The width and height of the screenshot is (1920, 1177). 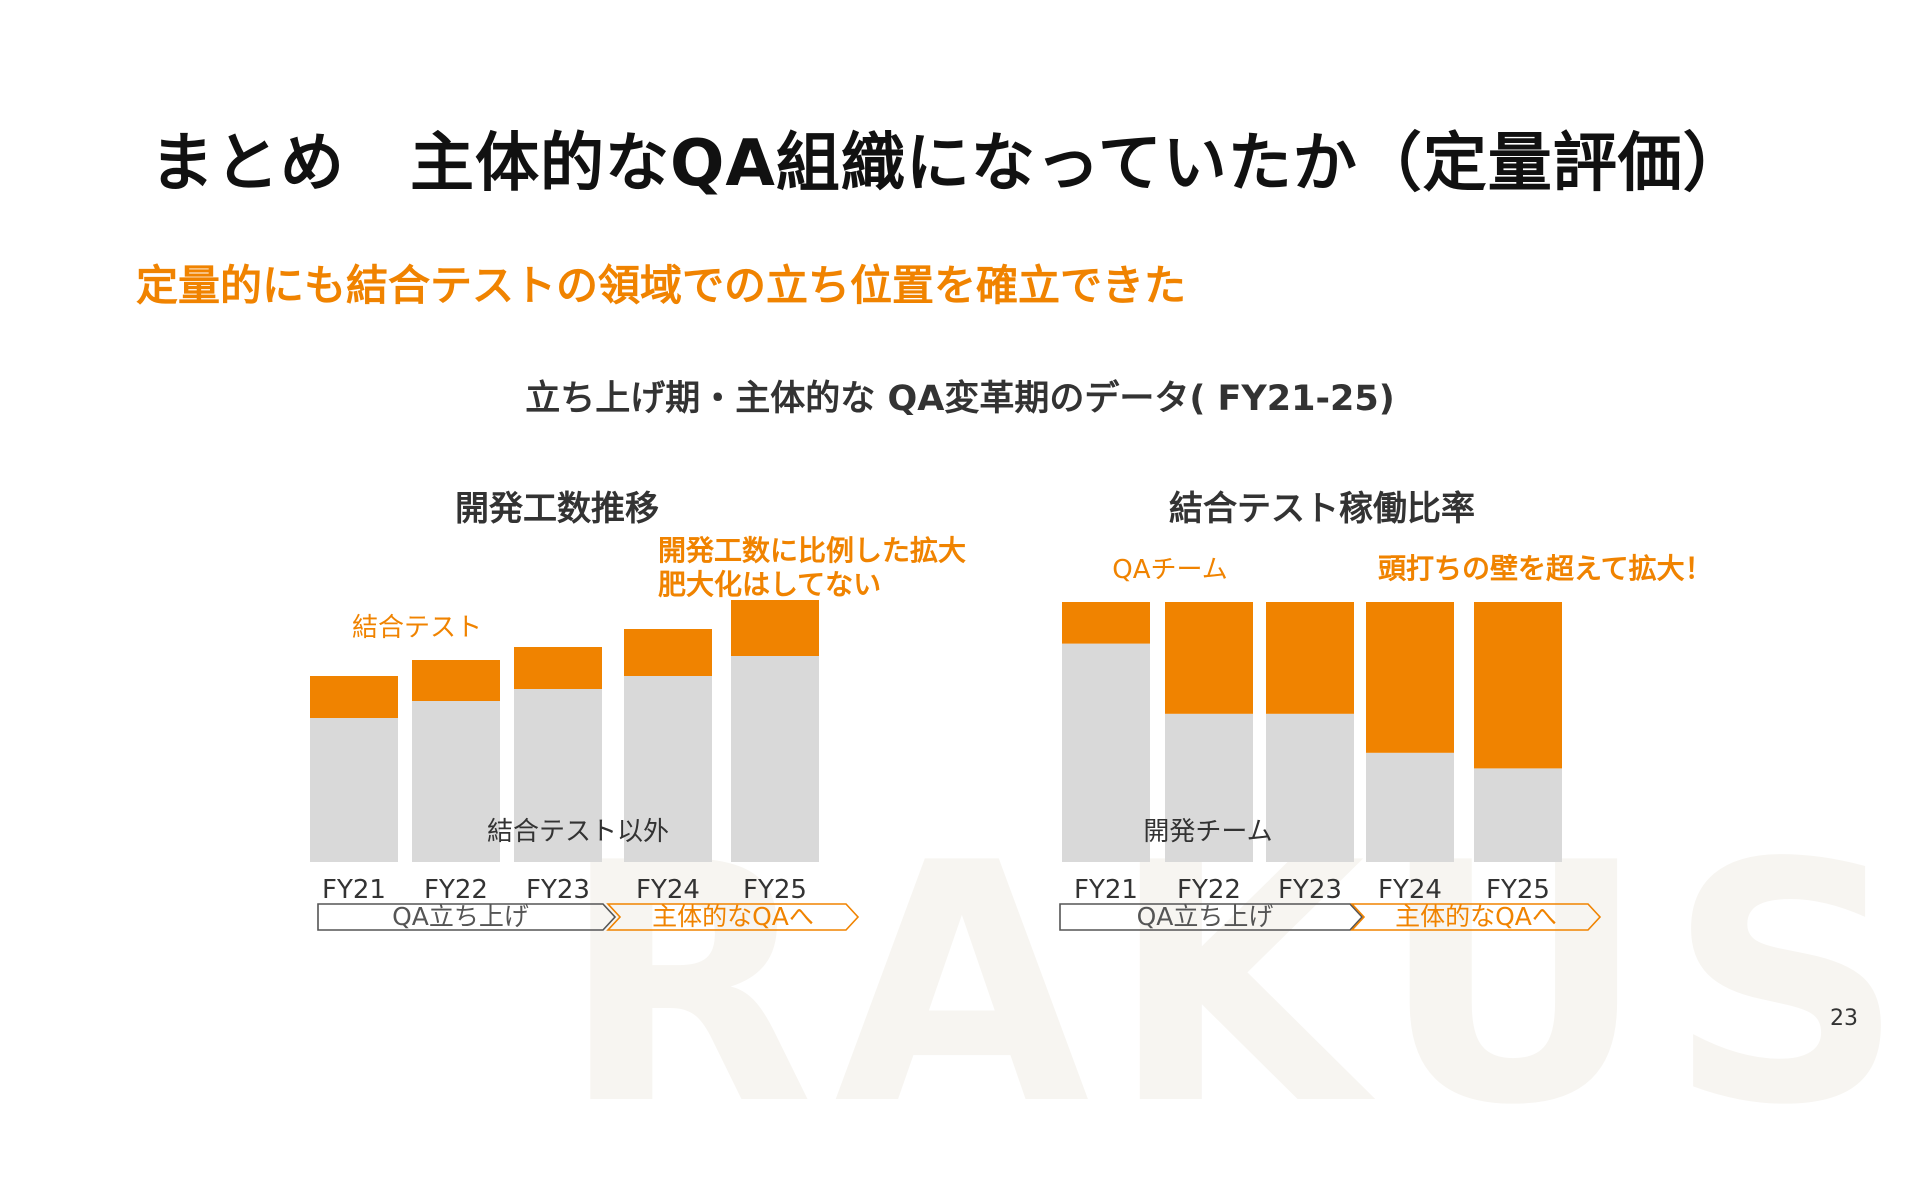 I want to click on chart-2-annotation-1: 頭打ちの壁を超えて拡大！, so click(x=1545, y=568).